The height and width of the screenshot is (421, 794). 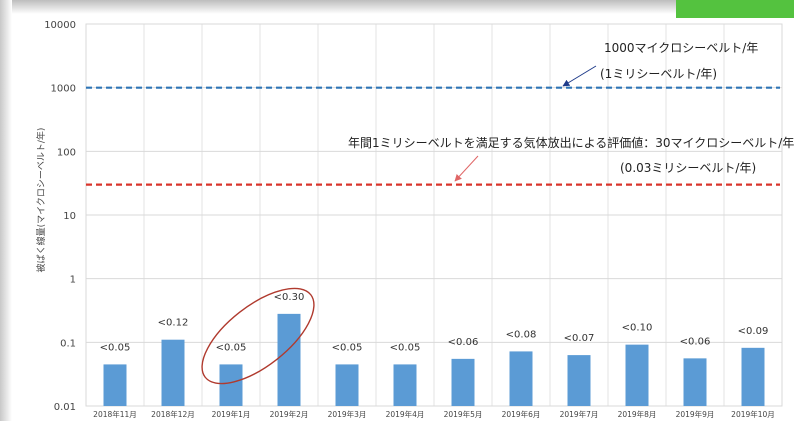 What do you see at coordinates (753, 331) in the screenshot?
I see `data-label: <0.09` at bounding box center [753, 331].